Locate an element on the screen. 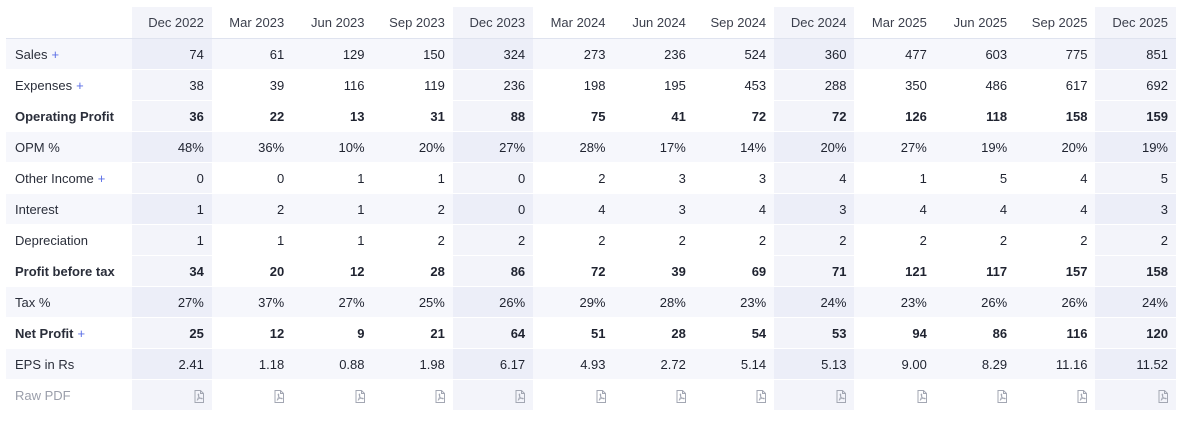  table-cell: 24% is located at coordinates (814, 302).